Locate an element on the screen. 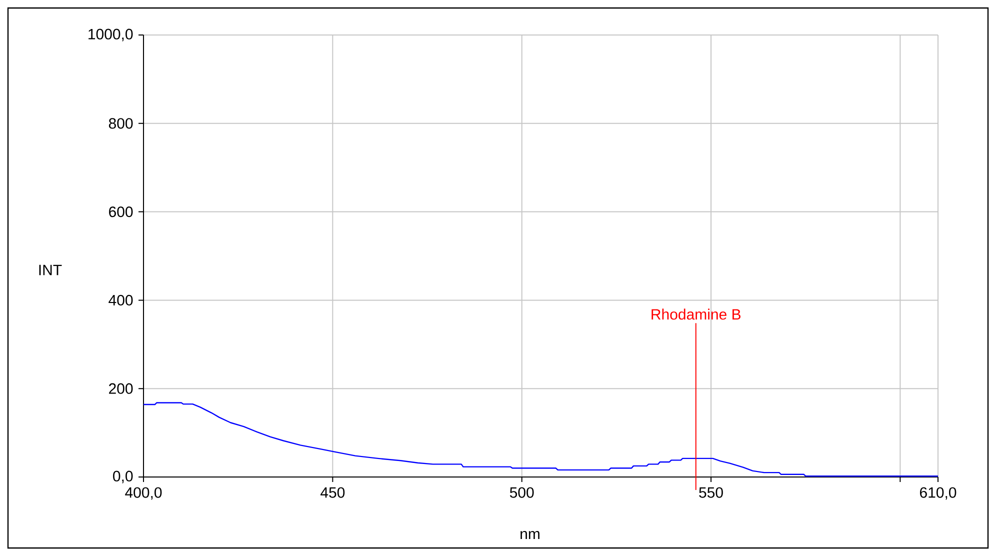 This screenshot has height=555, width=995. y-tick-label: 400 is located at coordinates (120, 300).